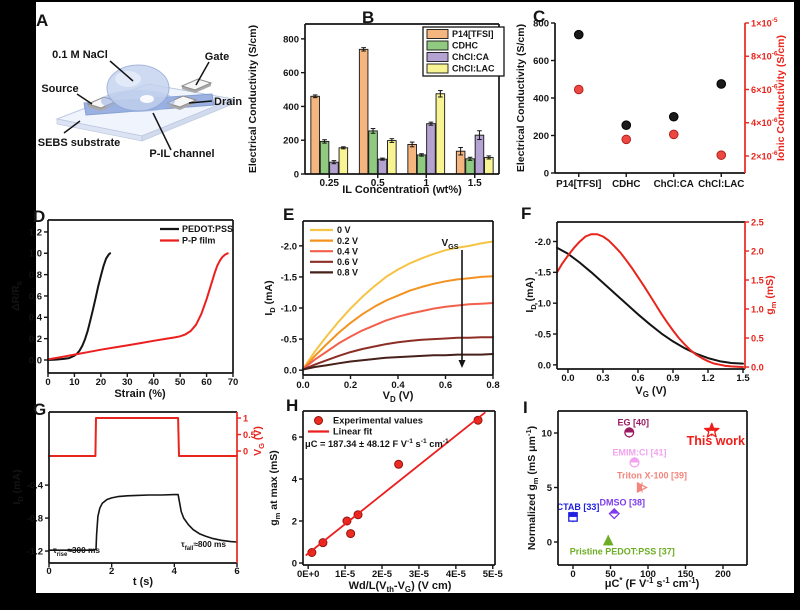  What do you see at coordinates (626, 184) in the screenshot?
I see `x-tick-label: CDHC` at bounding box center [626, 184].